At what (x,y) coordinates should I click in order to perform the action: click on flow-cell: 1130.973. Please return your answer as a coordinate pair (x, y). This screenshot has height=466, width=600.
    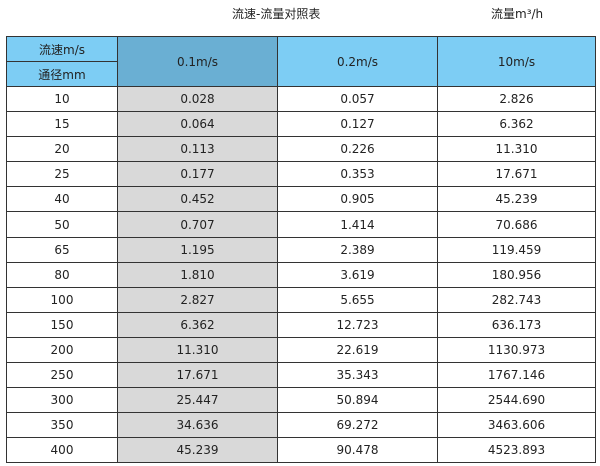
    Looking at the image, I should click on (516, 350).